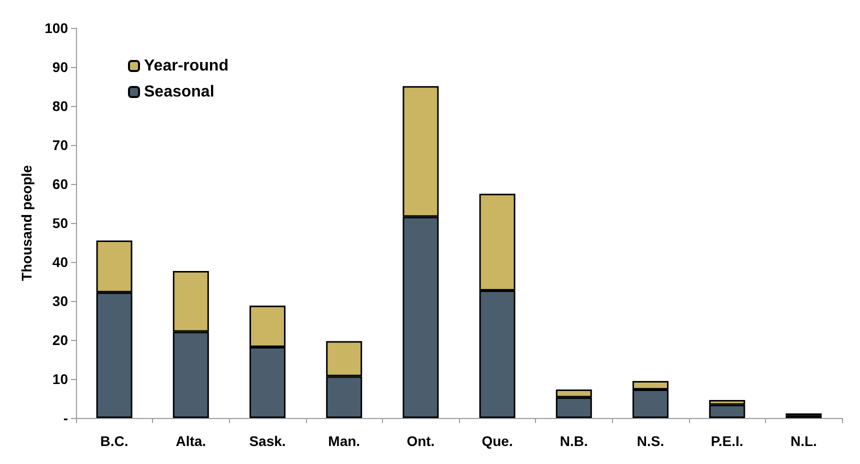 Image resolution: width=860 pixels, height=464 pixels. I want to click on y-tick-label: 40, so click(60, 262).